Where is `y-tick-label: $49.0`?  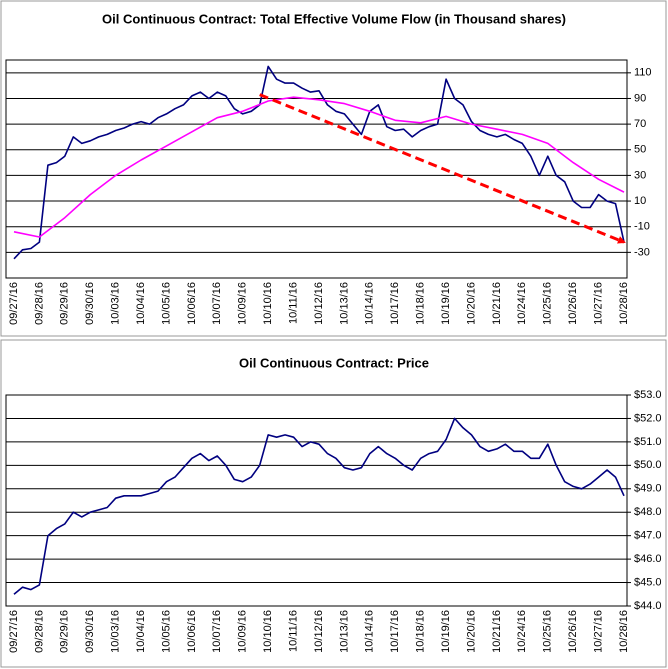 y-tick-label: $49.0 is located at coordinates (648, 489).